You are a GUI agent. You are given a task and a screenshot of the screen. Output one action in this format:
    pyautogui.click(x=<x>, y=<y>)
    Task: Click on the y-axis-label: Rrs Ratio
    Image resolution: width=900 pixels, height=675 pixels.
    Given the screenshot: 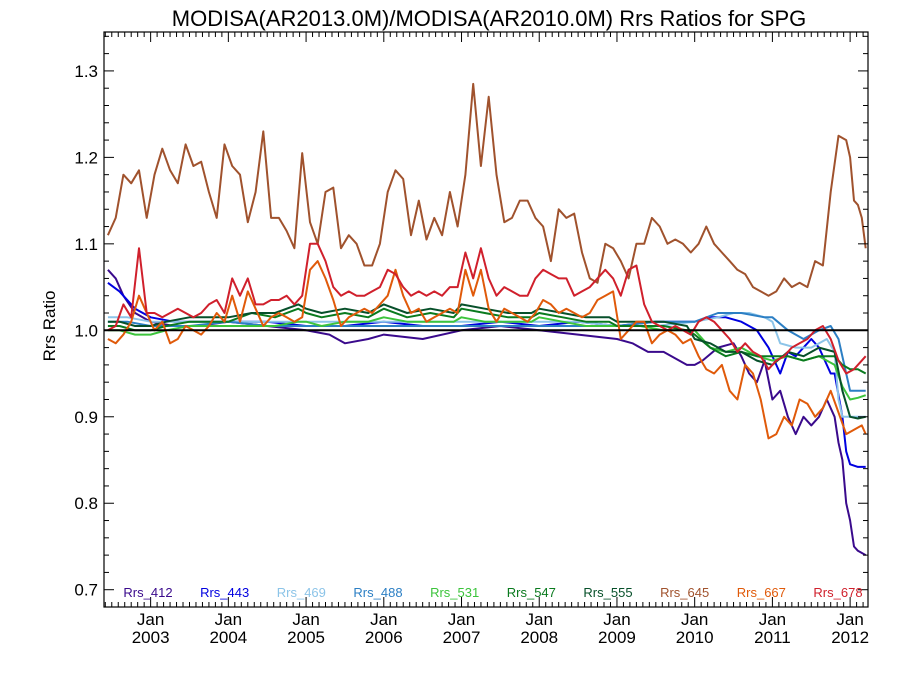 What is the action you would take?
    pyautogui.click(x=49, y=326)
    